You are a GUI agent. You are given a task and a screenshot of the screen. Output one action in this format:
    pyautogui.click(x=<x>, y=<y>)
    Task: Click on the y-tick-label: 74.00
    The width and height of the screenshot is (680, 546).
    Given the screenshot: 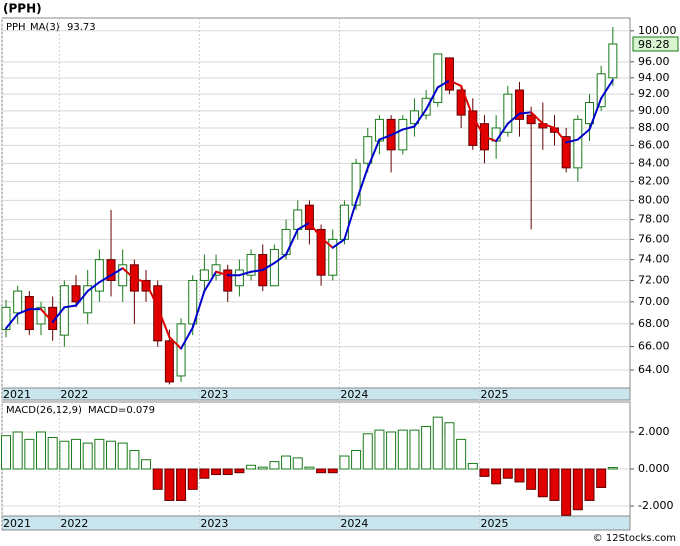 What is the action you would take?
    pyautogui.click(x=654, y=259)
    